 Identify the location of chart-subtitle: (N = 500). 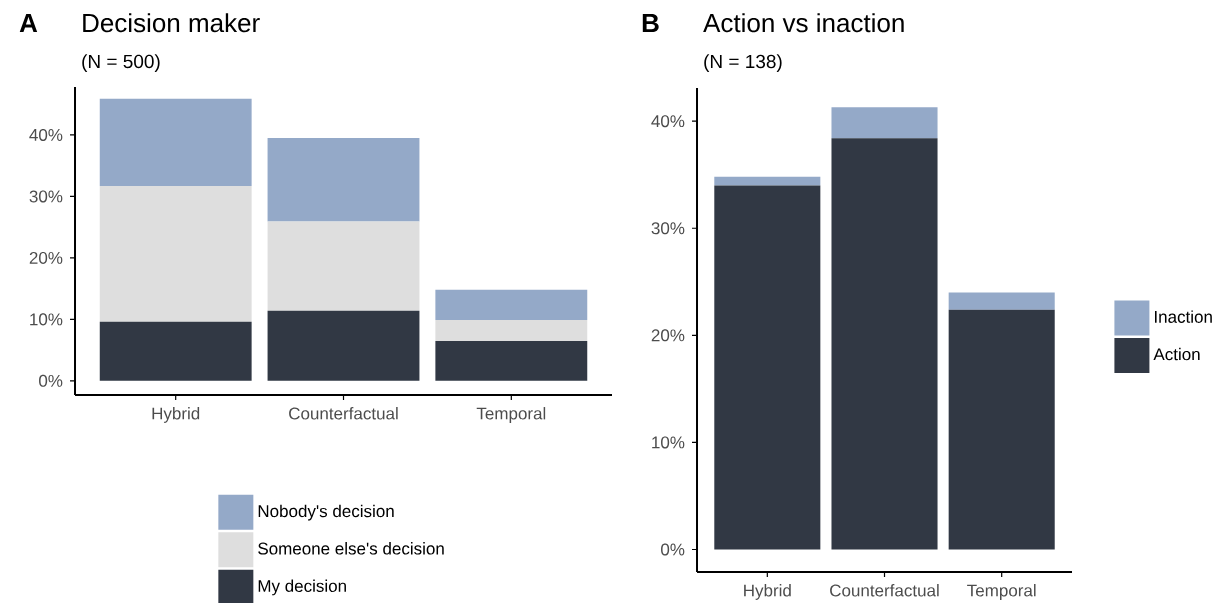
(121, 63).